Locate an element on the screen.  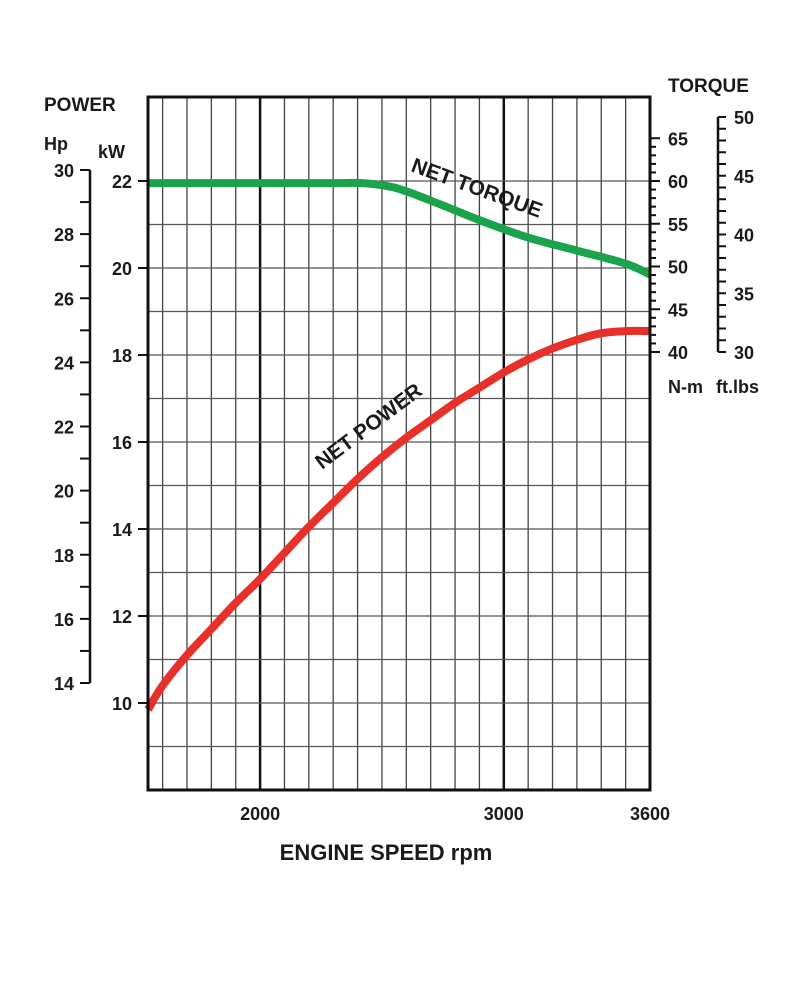
hp-tick-label: 24 is located at coordinates (64, 363).